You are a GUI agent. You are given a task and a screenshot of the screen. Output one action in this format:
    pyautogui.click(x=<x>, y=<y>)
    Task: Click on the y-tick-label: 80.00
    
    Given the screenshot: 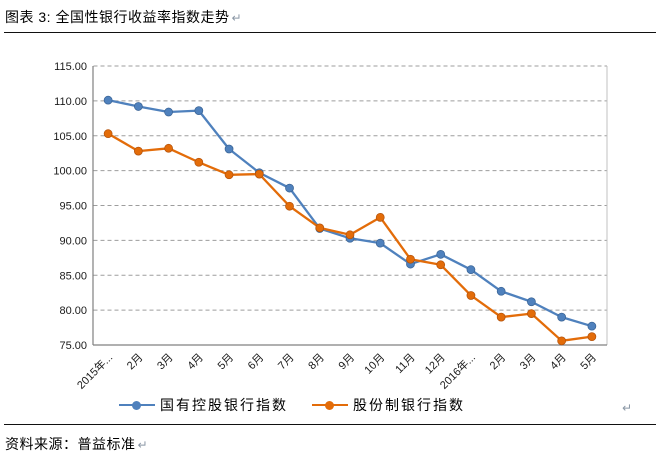 What is the action you would take?
    pyautogui.click(x=73, y=311)
    